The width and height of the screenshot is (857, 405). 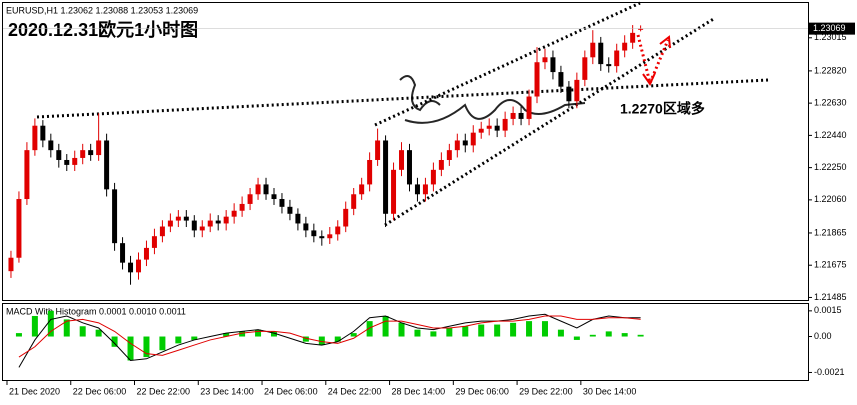 What do you see at coordinates (830, 135) in the screenshot?
I see `y-tick-label: 1.22440` at bounding box center [830, 135].